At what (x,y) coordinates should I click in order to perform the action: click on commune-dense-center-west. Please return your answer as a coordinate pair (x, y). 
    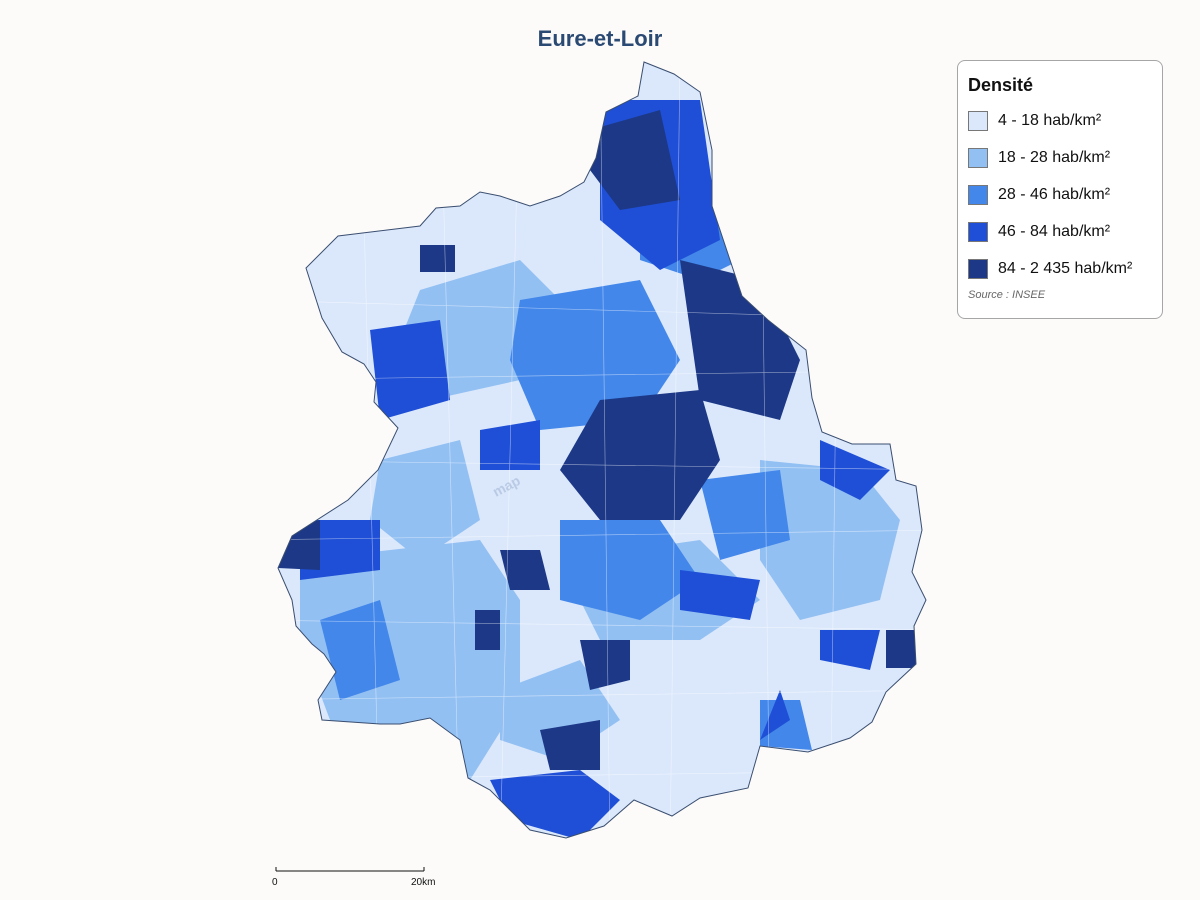
    Looking at the image, I should click on (525, 570).